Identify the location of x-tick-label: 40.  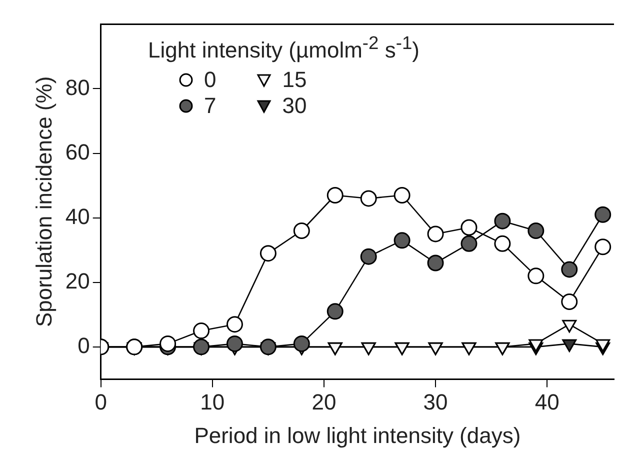
(547, 401).